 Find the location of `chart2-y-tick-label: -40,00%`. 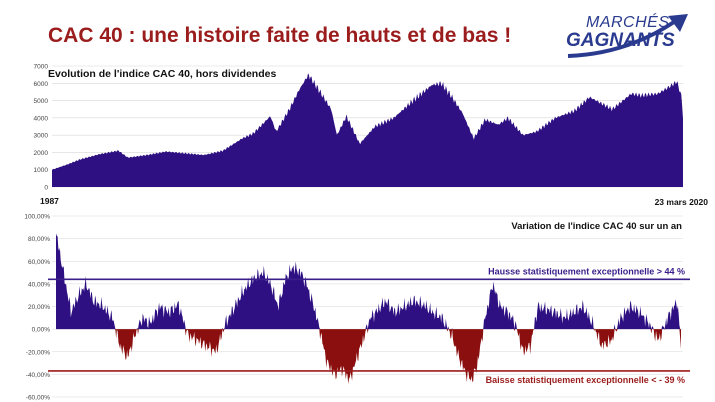

chart2-y-tick-label: -40,00% is located at coordinates (38, 375).